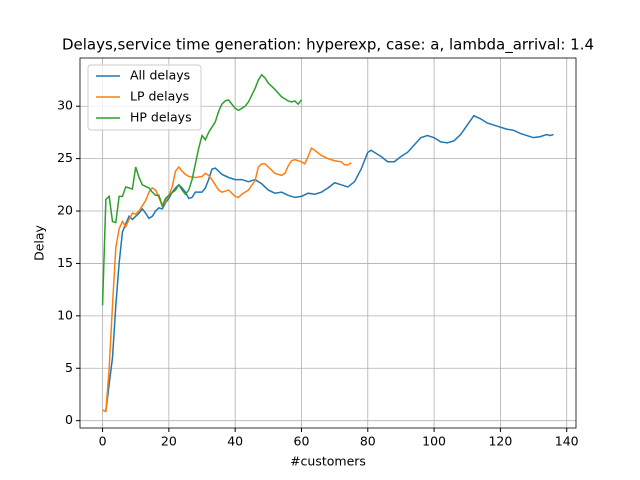 This screenshot has width=640, height=480. What do you see at coordinates (69, 419) in the screenshot?
I see `y-tick-label: 0` at bounding box center [69, 419].